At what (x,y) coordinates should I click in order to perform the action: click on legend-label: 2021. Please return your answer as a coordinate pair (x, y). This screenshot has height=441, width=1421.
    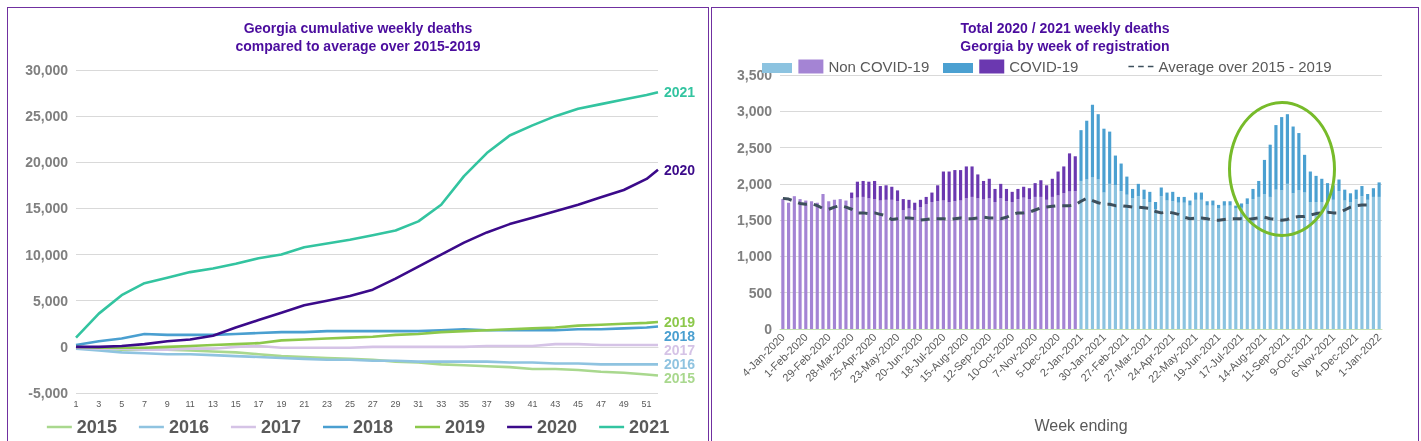
    Looking at the image, I should click on (649, 427).